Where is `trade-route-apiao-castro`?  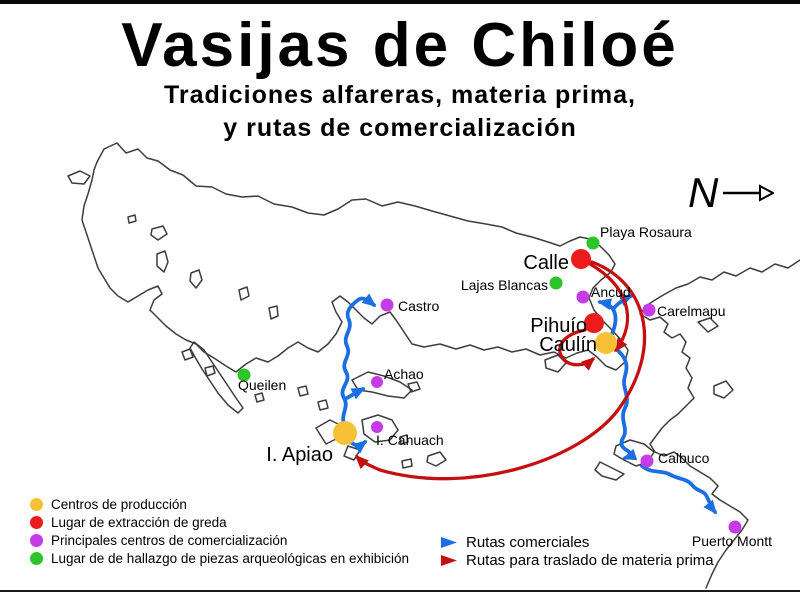
trade-route-apiao-castro is located at coordinates (358, 361).